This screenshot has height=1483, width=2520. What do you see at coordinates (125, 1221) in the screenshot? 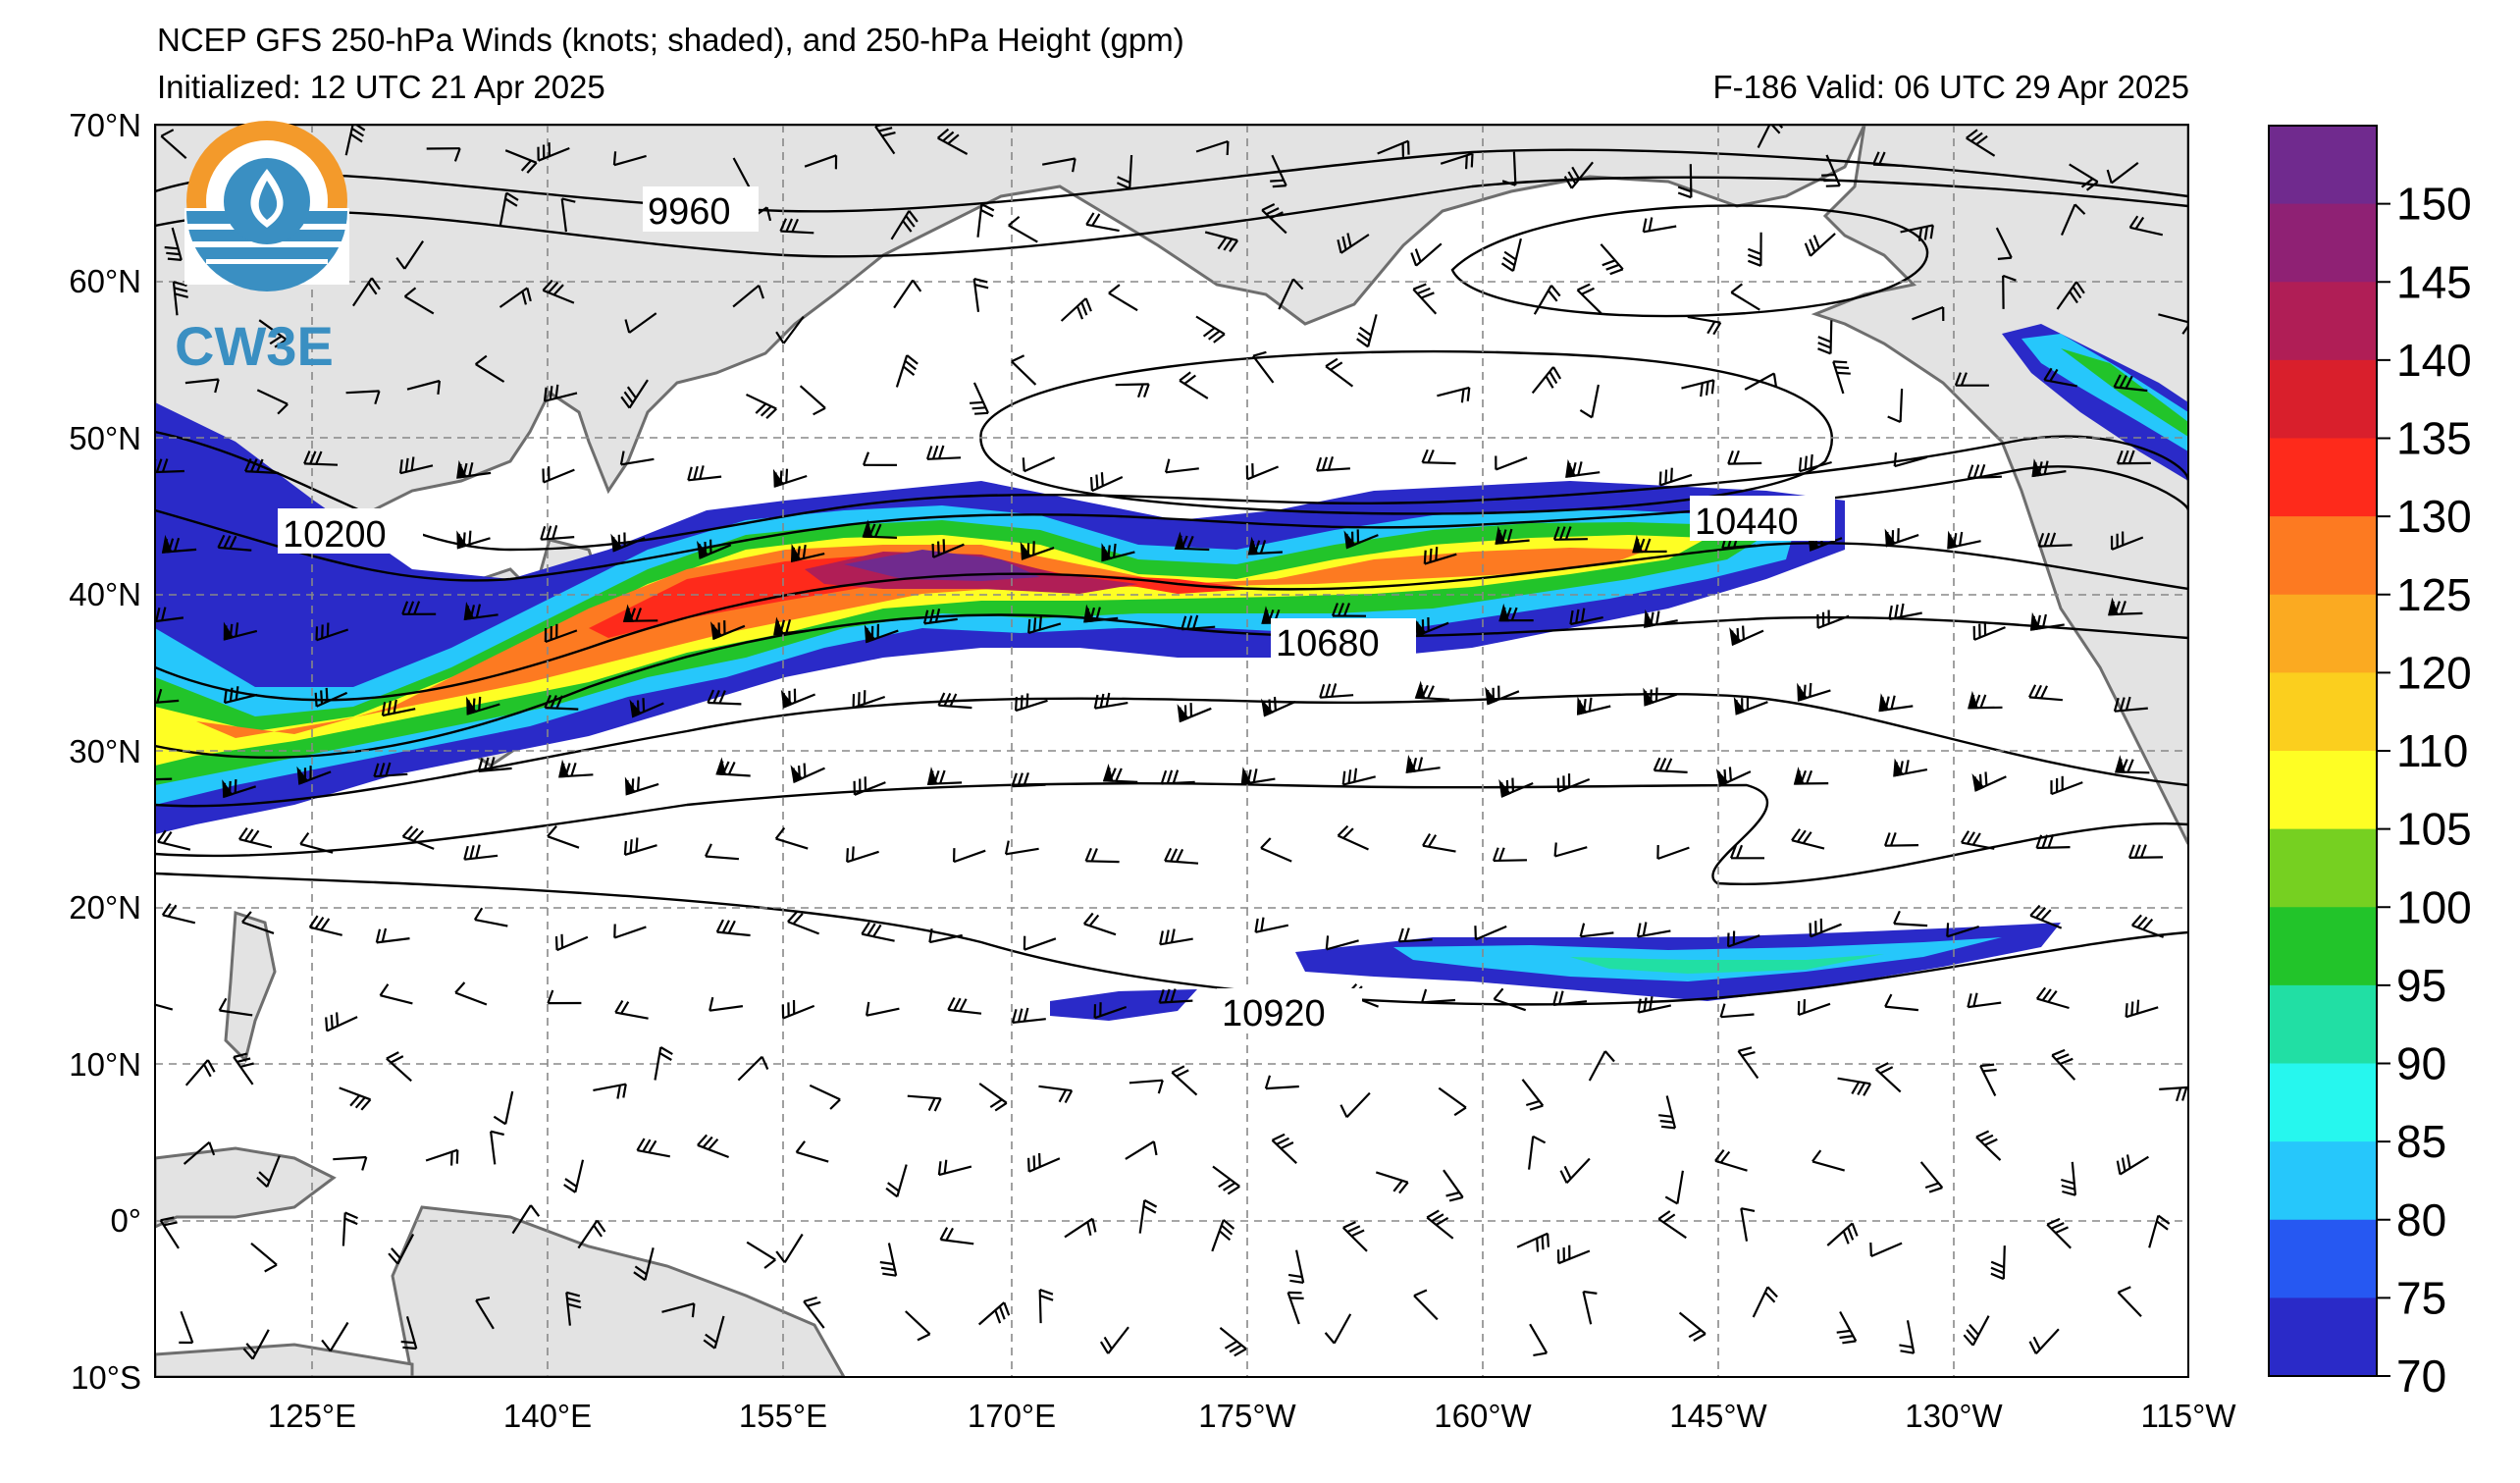
I see `lat-label: 0°` at bounding box center [125, 1221].